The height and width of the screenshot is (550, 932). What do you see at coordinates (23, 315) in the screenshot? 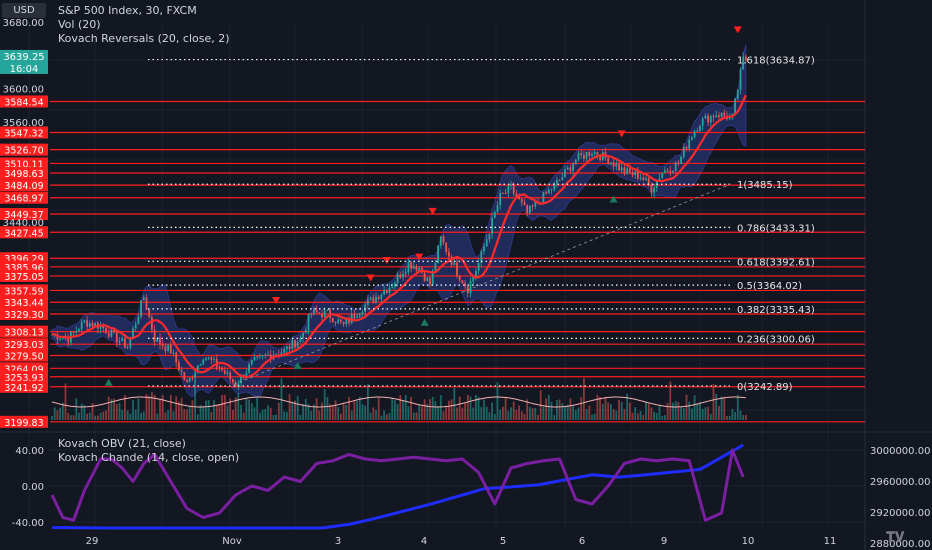
I see `price-level-label: 3329.30` at bounding box center [23, 315].